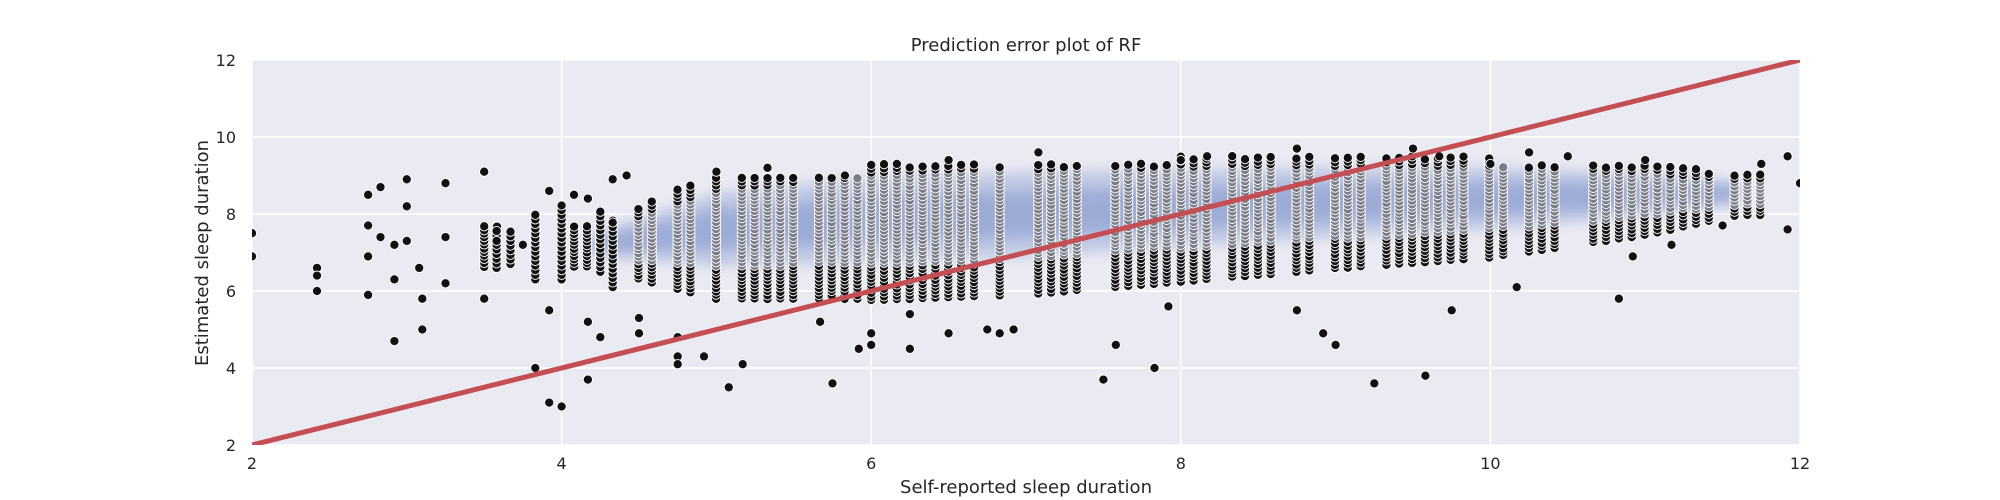 This screenshot has width=2000, height=500. What do you see at coordinates (202, 253) in the screenshot?
I see `y-axis-label: Estimated sleep duration` at bounding box center [202, 253].